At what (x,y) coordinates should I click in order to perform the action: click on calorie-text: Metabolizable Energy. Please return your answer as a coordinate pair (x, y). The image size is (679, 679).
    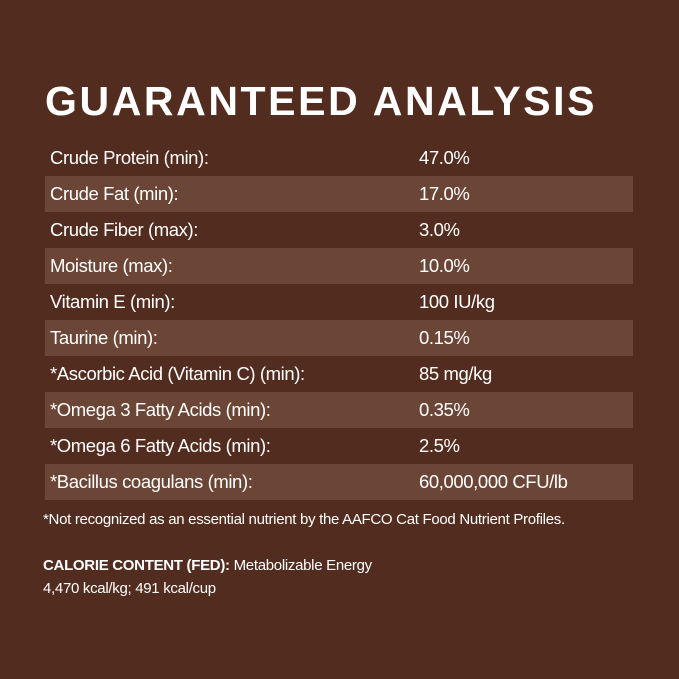
    Looking at the image, I should click on (303, 565).